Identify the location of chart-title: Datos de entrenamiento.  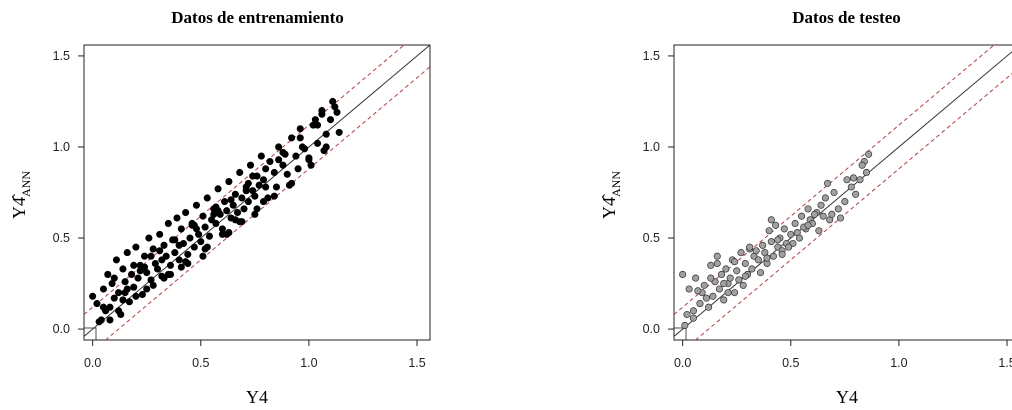
(257, 17).